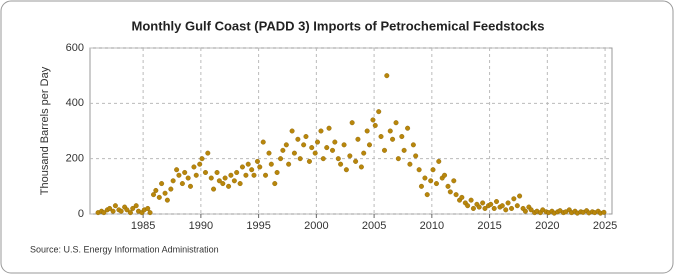 Image resolution: width=675 pixels, height=280 pixels. Describe the element at coordinates (75, 48) in the screenshot. I see `y-tick-label: 600` at that location.